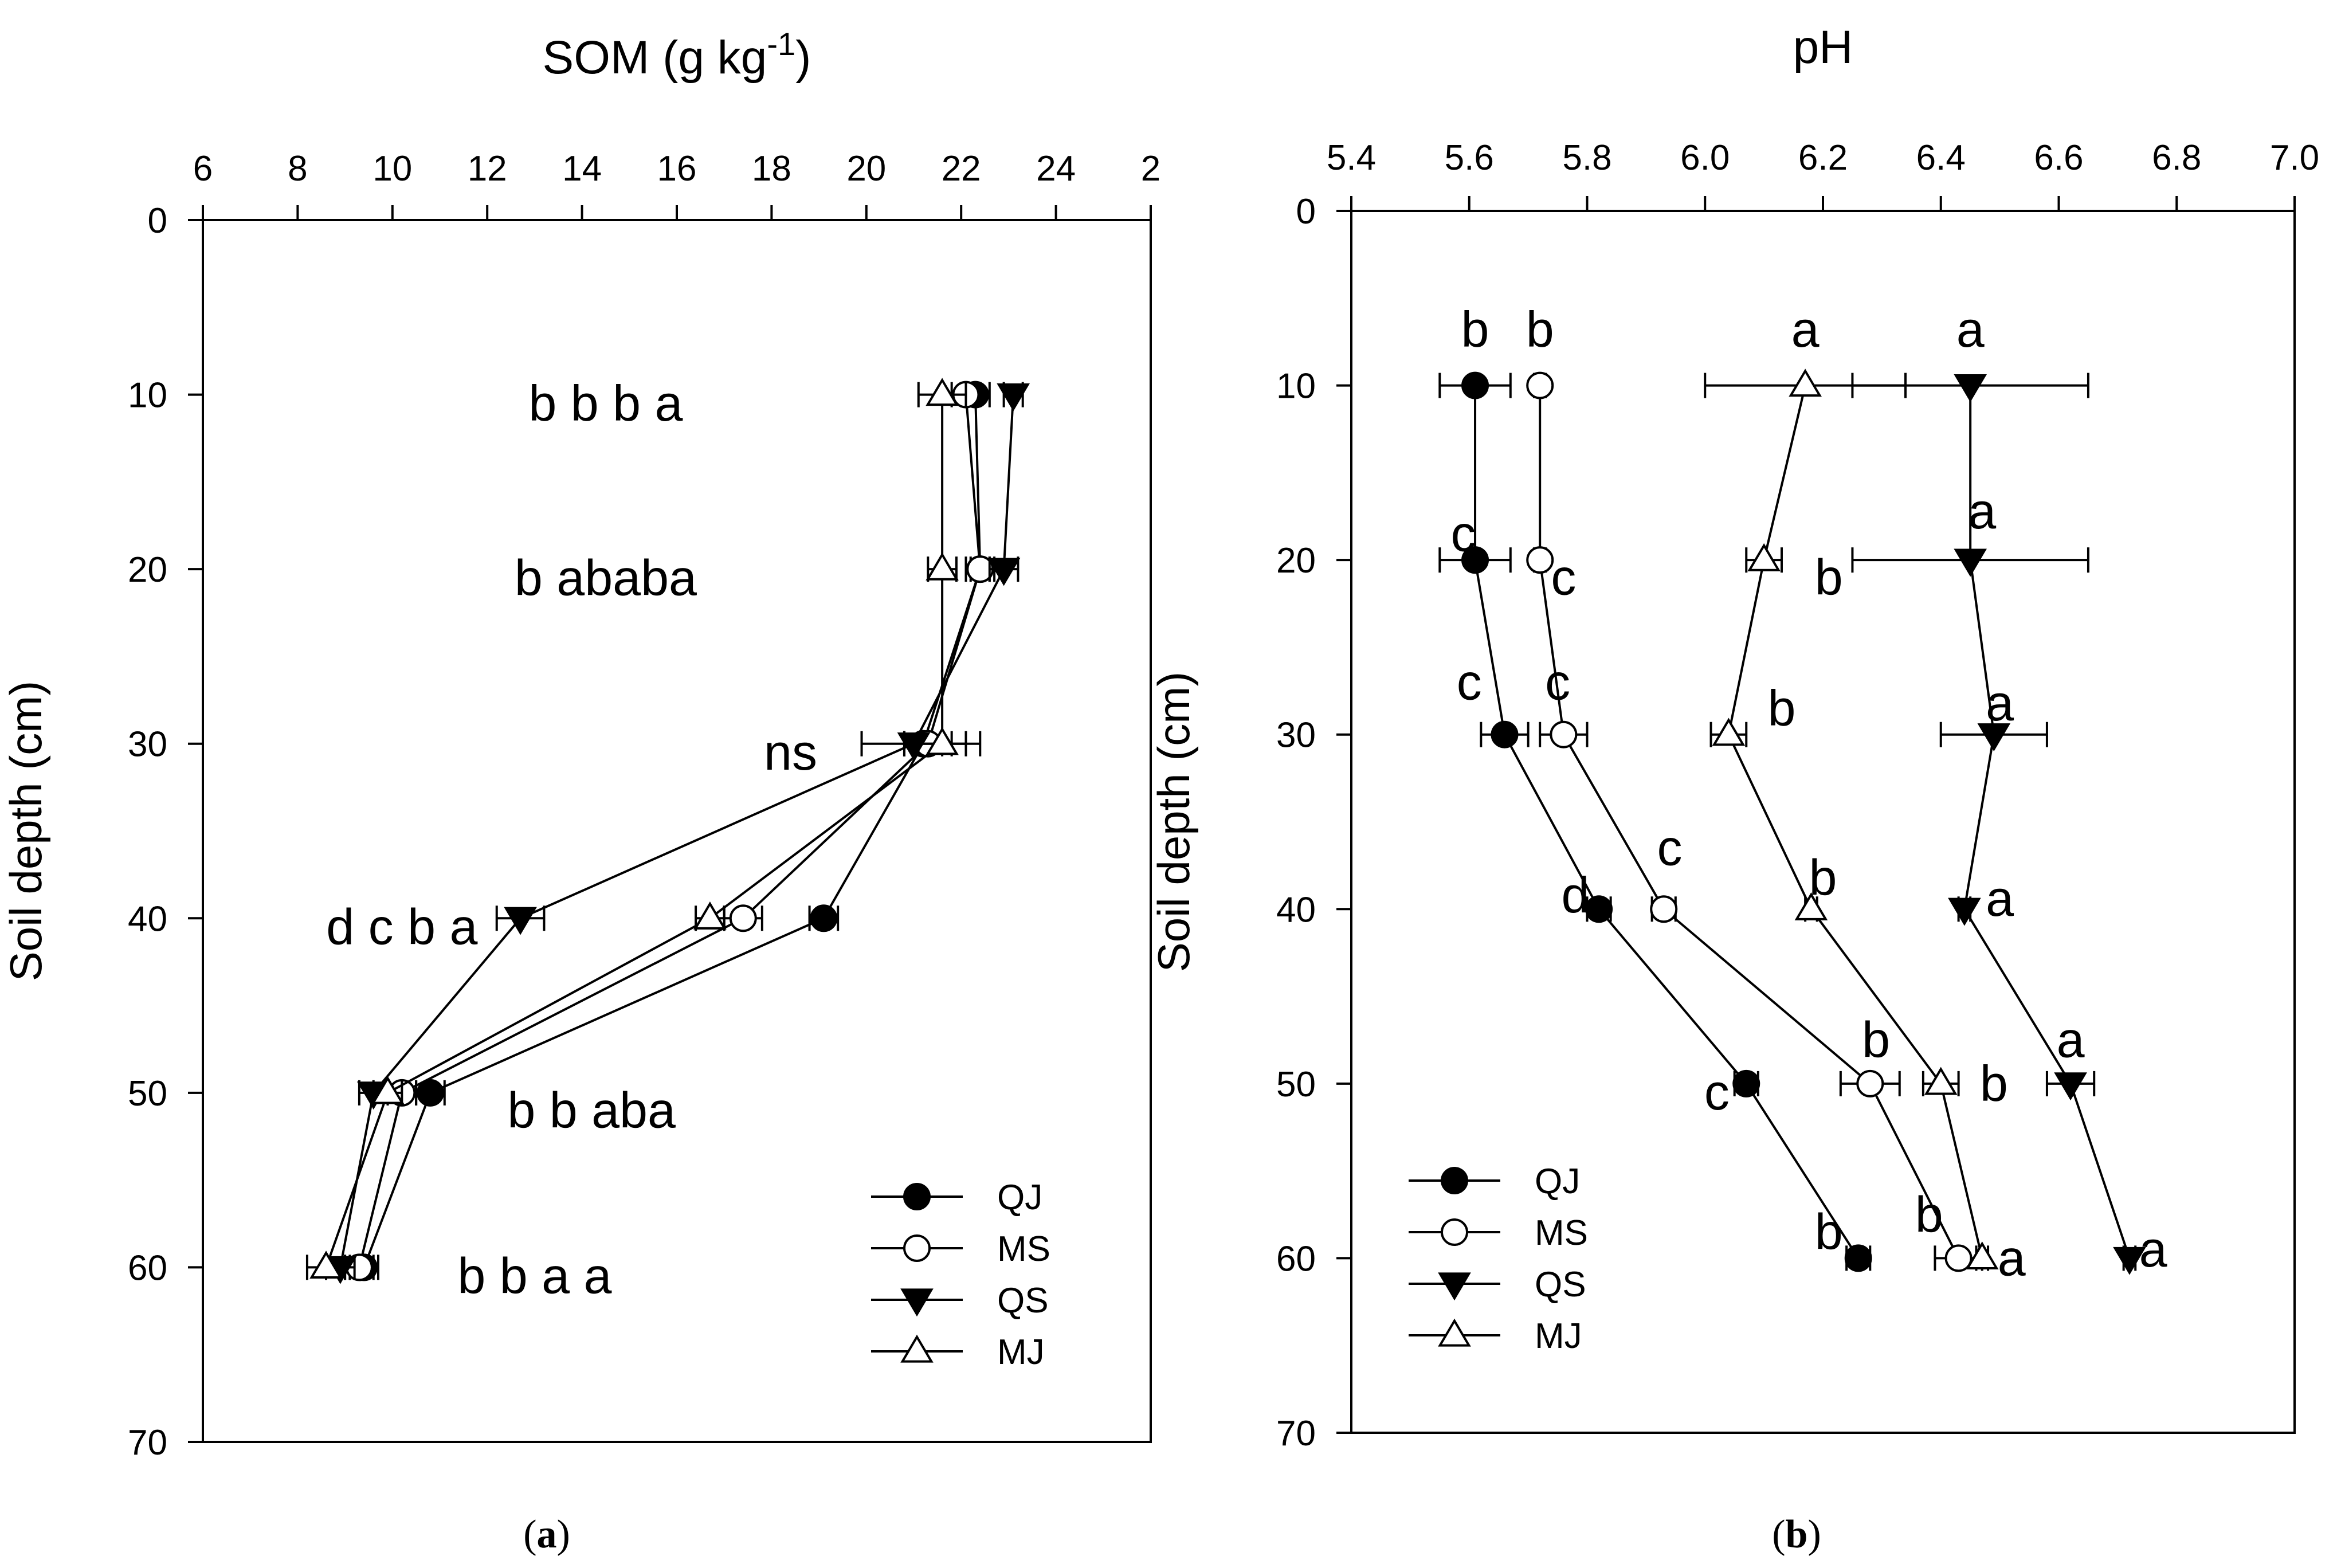  I want to click on axis-title: SOM (g kg-1), so click(677, 55).